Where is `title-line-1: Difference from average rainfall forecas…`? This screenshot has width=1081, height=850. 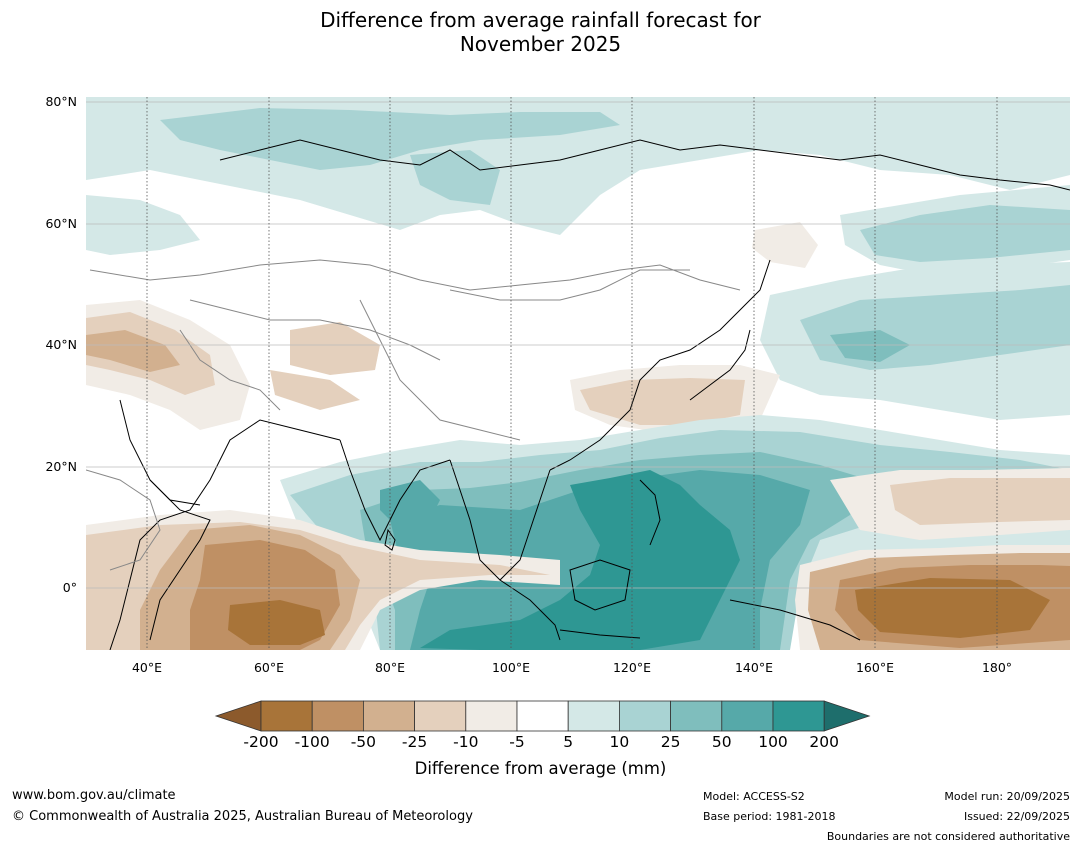
title-line-1: Difference from average rainfall forecas… is located at coordinates (540, 20).